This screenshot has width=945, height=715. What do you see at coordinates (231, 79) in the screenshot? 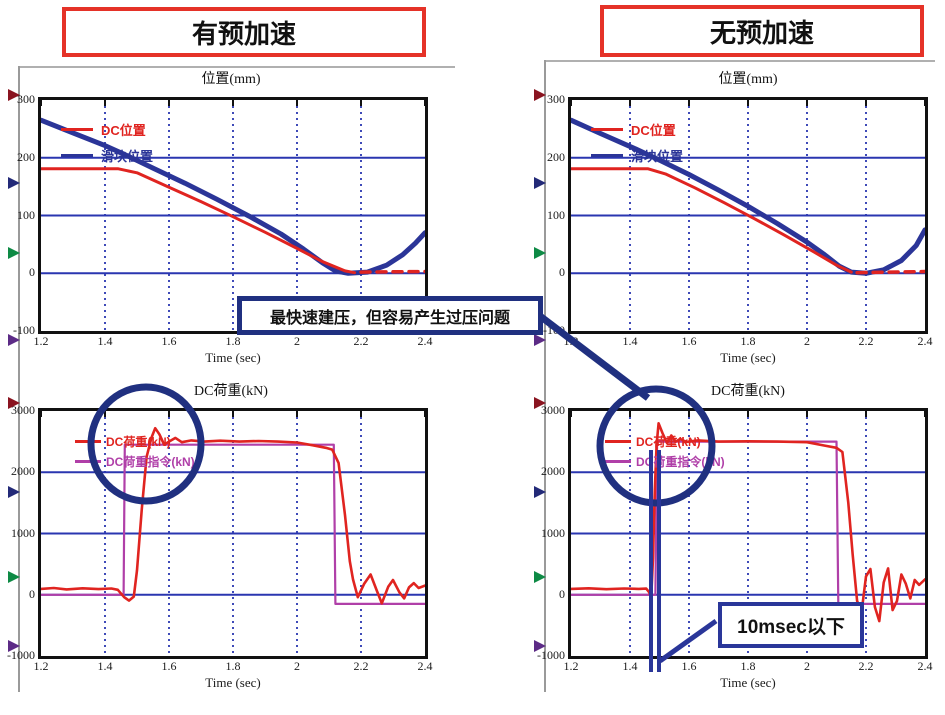
I see `chart-title-position-left: 位置(mm)` at bounding box center [231, 79].